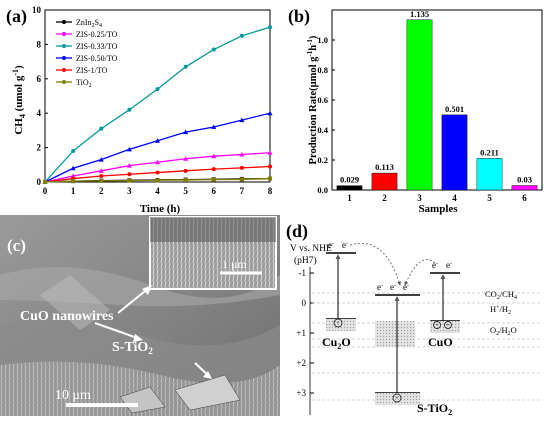 The width and height of the screenshot is (550, 421). What do you see at coordinates (419, 198) in the screenshot?
I see `chart-b-xtick-label: 3` at bounding box center [419, 198].